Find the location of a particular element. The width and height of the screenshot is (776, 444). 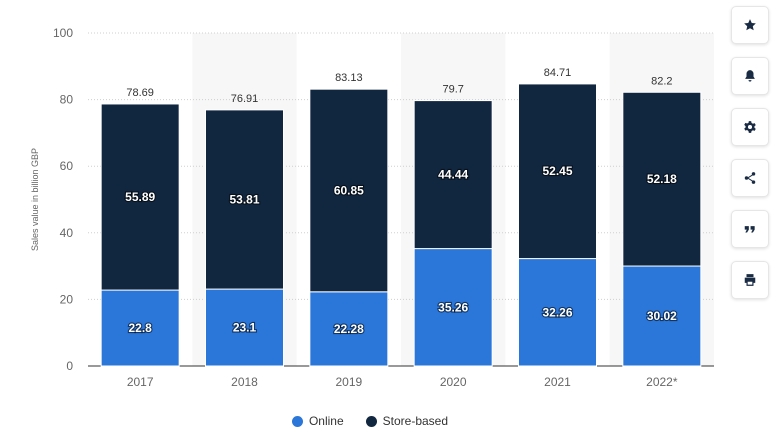

y-tick-label-60: 60 is located at coordinates (67, 166).